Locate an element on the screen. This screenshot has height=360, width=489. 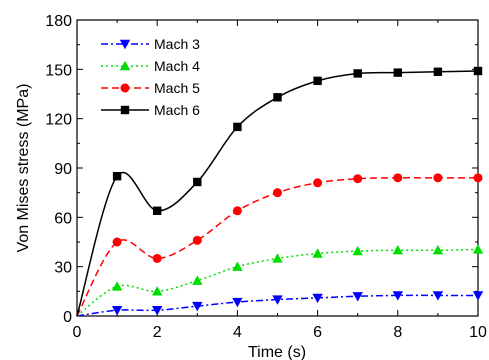
x-tick-label: 6 is located at coordinates (317, 332).